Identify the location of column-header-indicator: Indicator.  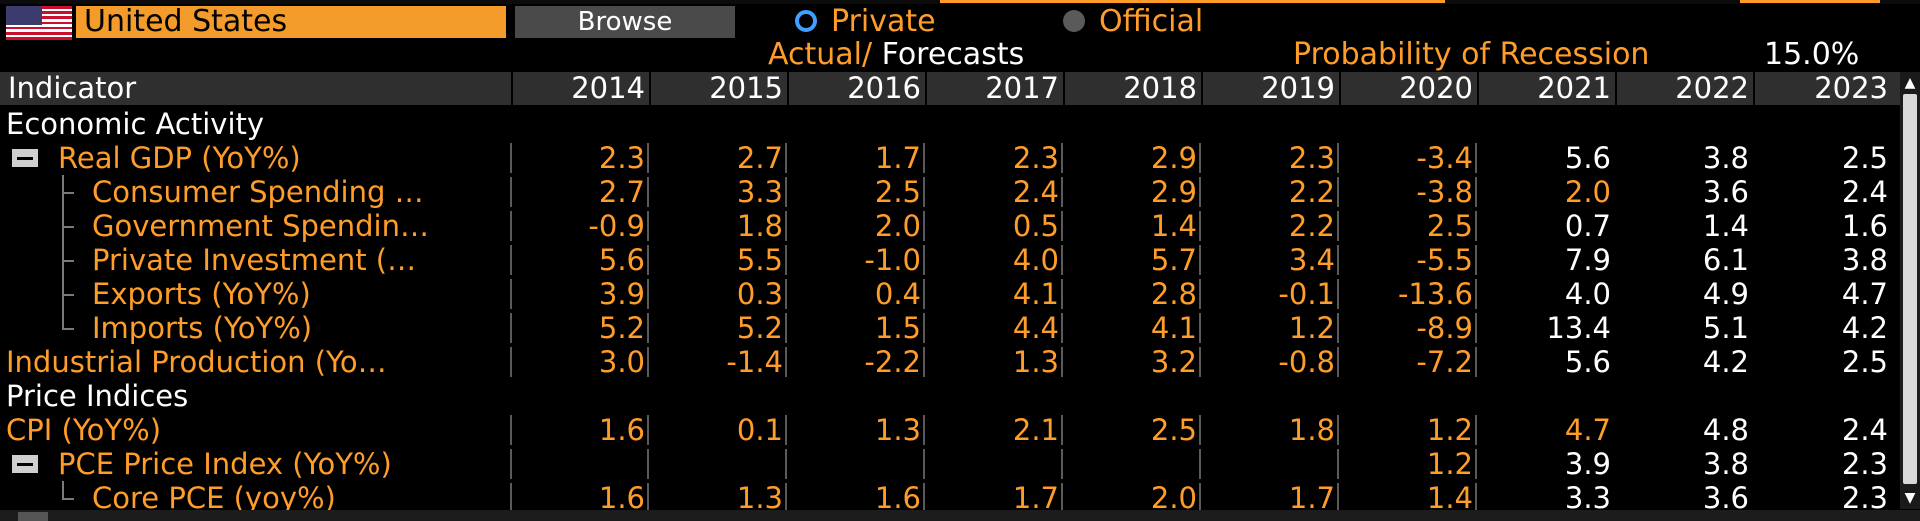
(72, 88).